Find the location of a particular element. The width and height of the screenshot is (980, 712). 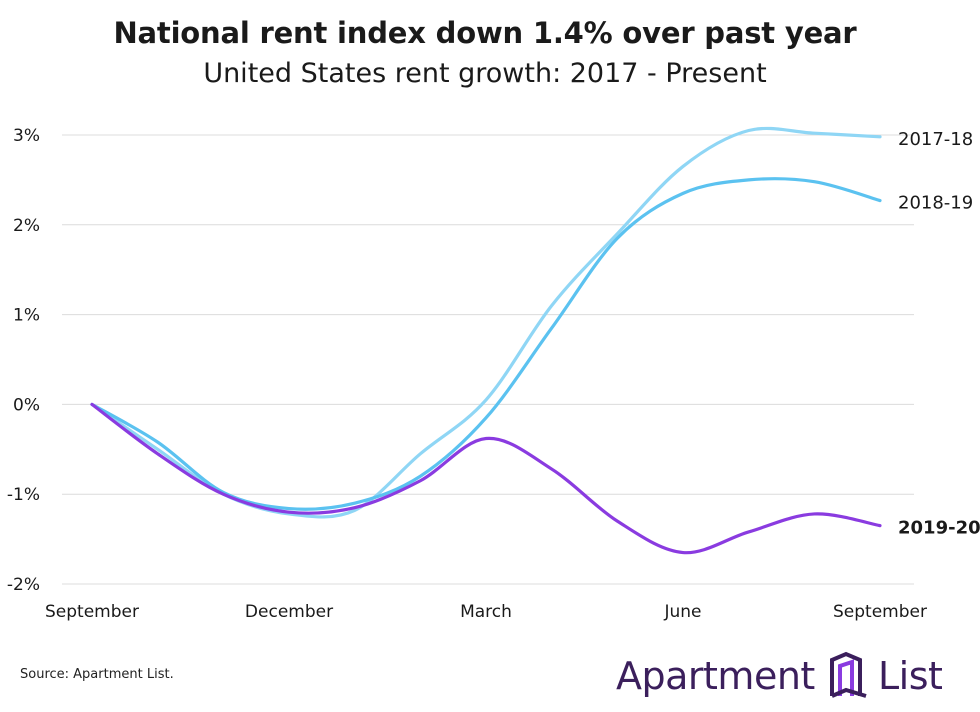

series-label-2018-19: 2018-19 is located at coordinates (935, 203).